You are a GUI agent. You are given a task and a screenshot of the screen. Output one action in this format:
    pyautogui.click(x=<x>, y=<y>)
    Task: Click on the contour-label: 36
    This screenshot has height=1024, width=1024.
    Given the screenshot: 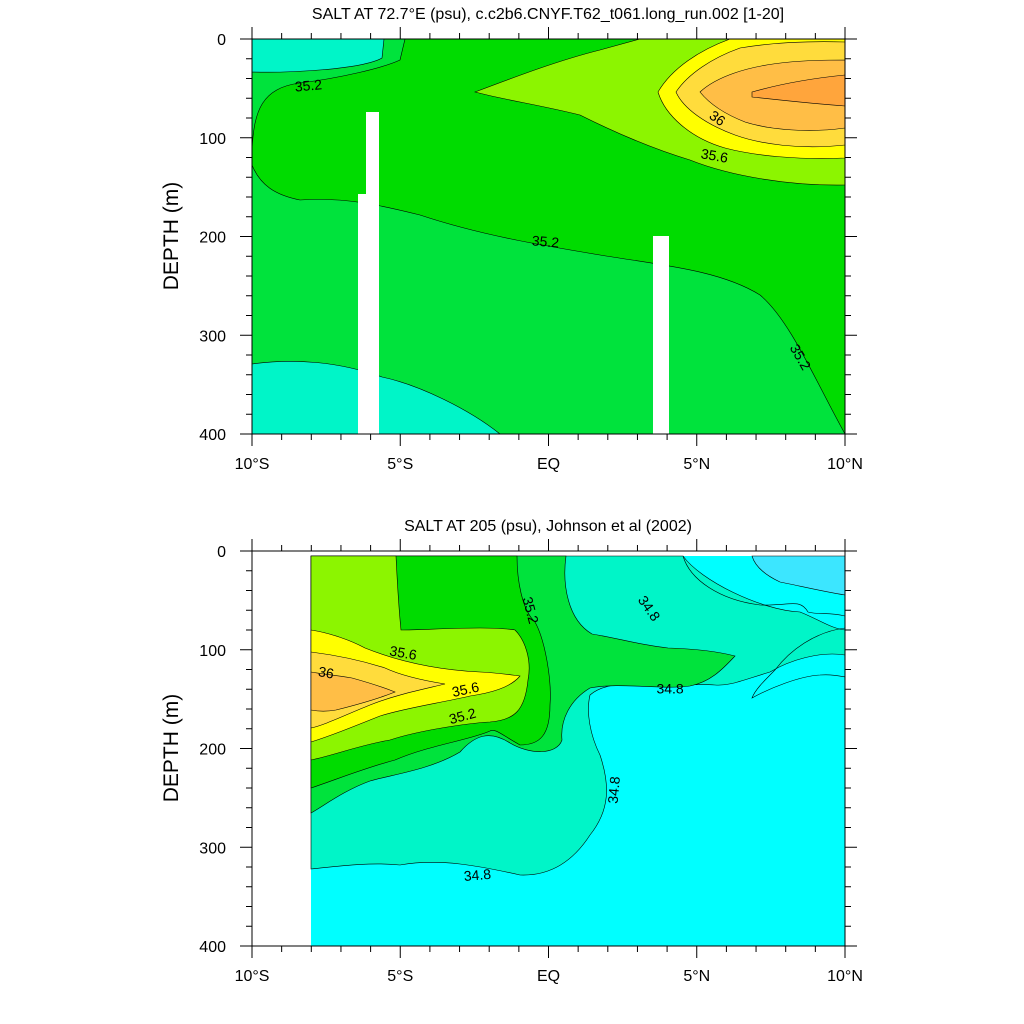 What is the action you would take?
    pyautogui.click(x=326, y=672)
    